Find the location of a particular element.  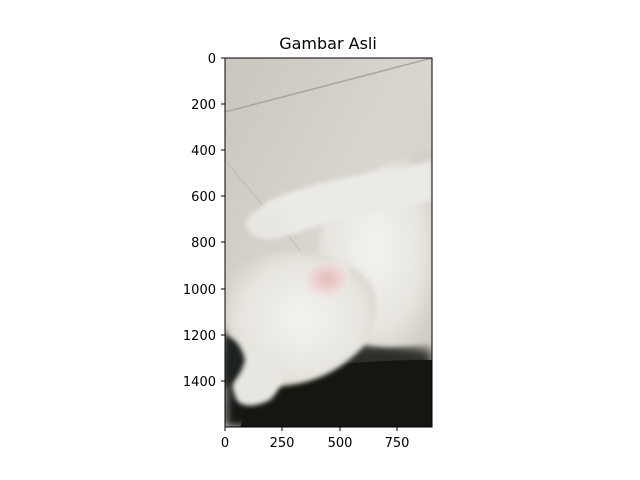

y-tick-label: 800 is located at coordinates (203, 243).